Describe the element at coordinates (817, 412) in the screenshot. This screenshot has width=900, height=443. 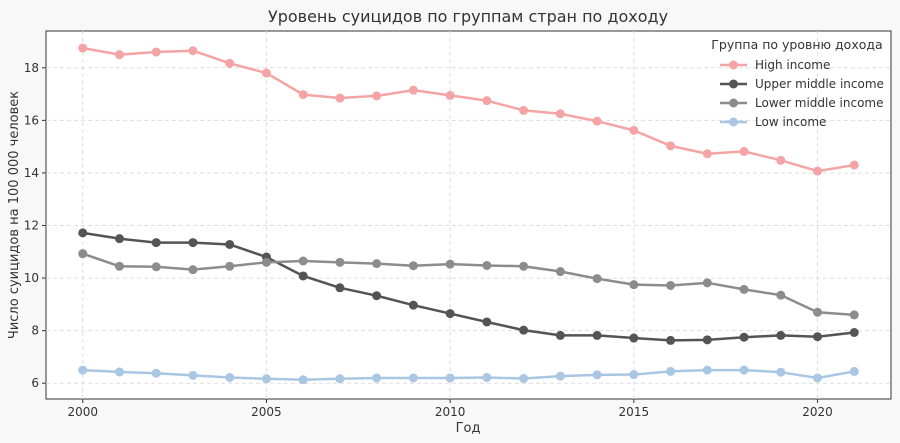
I see `x-tick-label: 2020` at that location.